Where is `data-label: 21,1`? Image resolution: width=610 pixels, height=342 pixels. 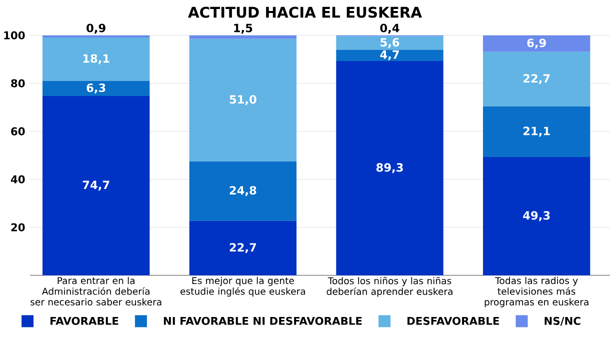 data-label: 21,1 is located at coordinates (536, 131).